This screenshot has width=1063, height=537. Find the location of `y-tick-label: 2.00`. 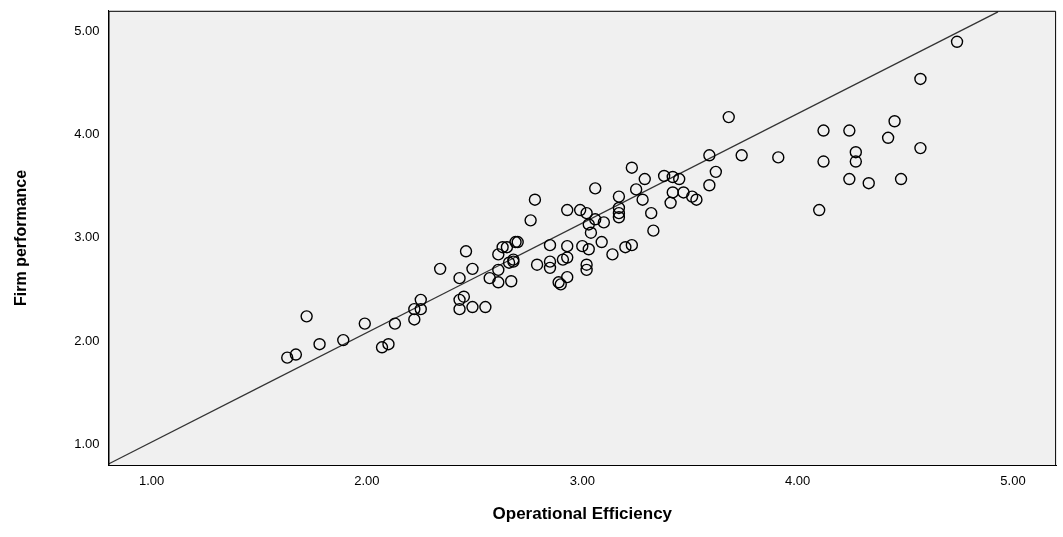

y-tick-label: 2.00 is located at coordinates (87, 340).